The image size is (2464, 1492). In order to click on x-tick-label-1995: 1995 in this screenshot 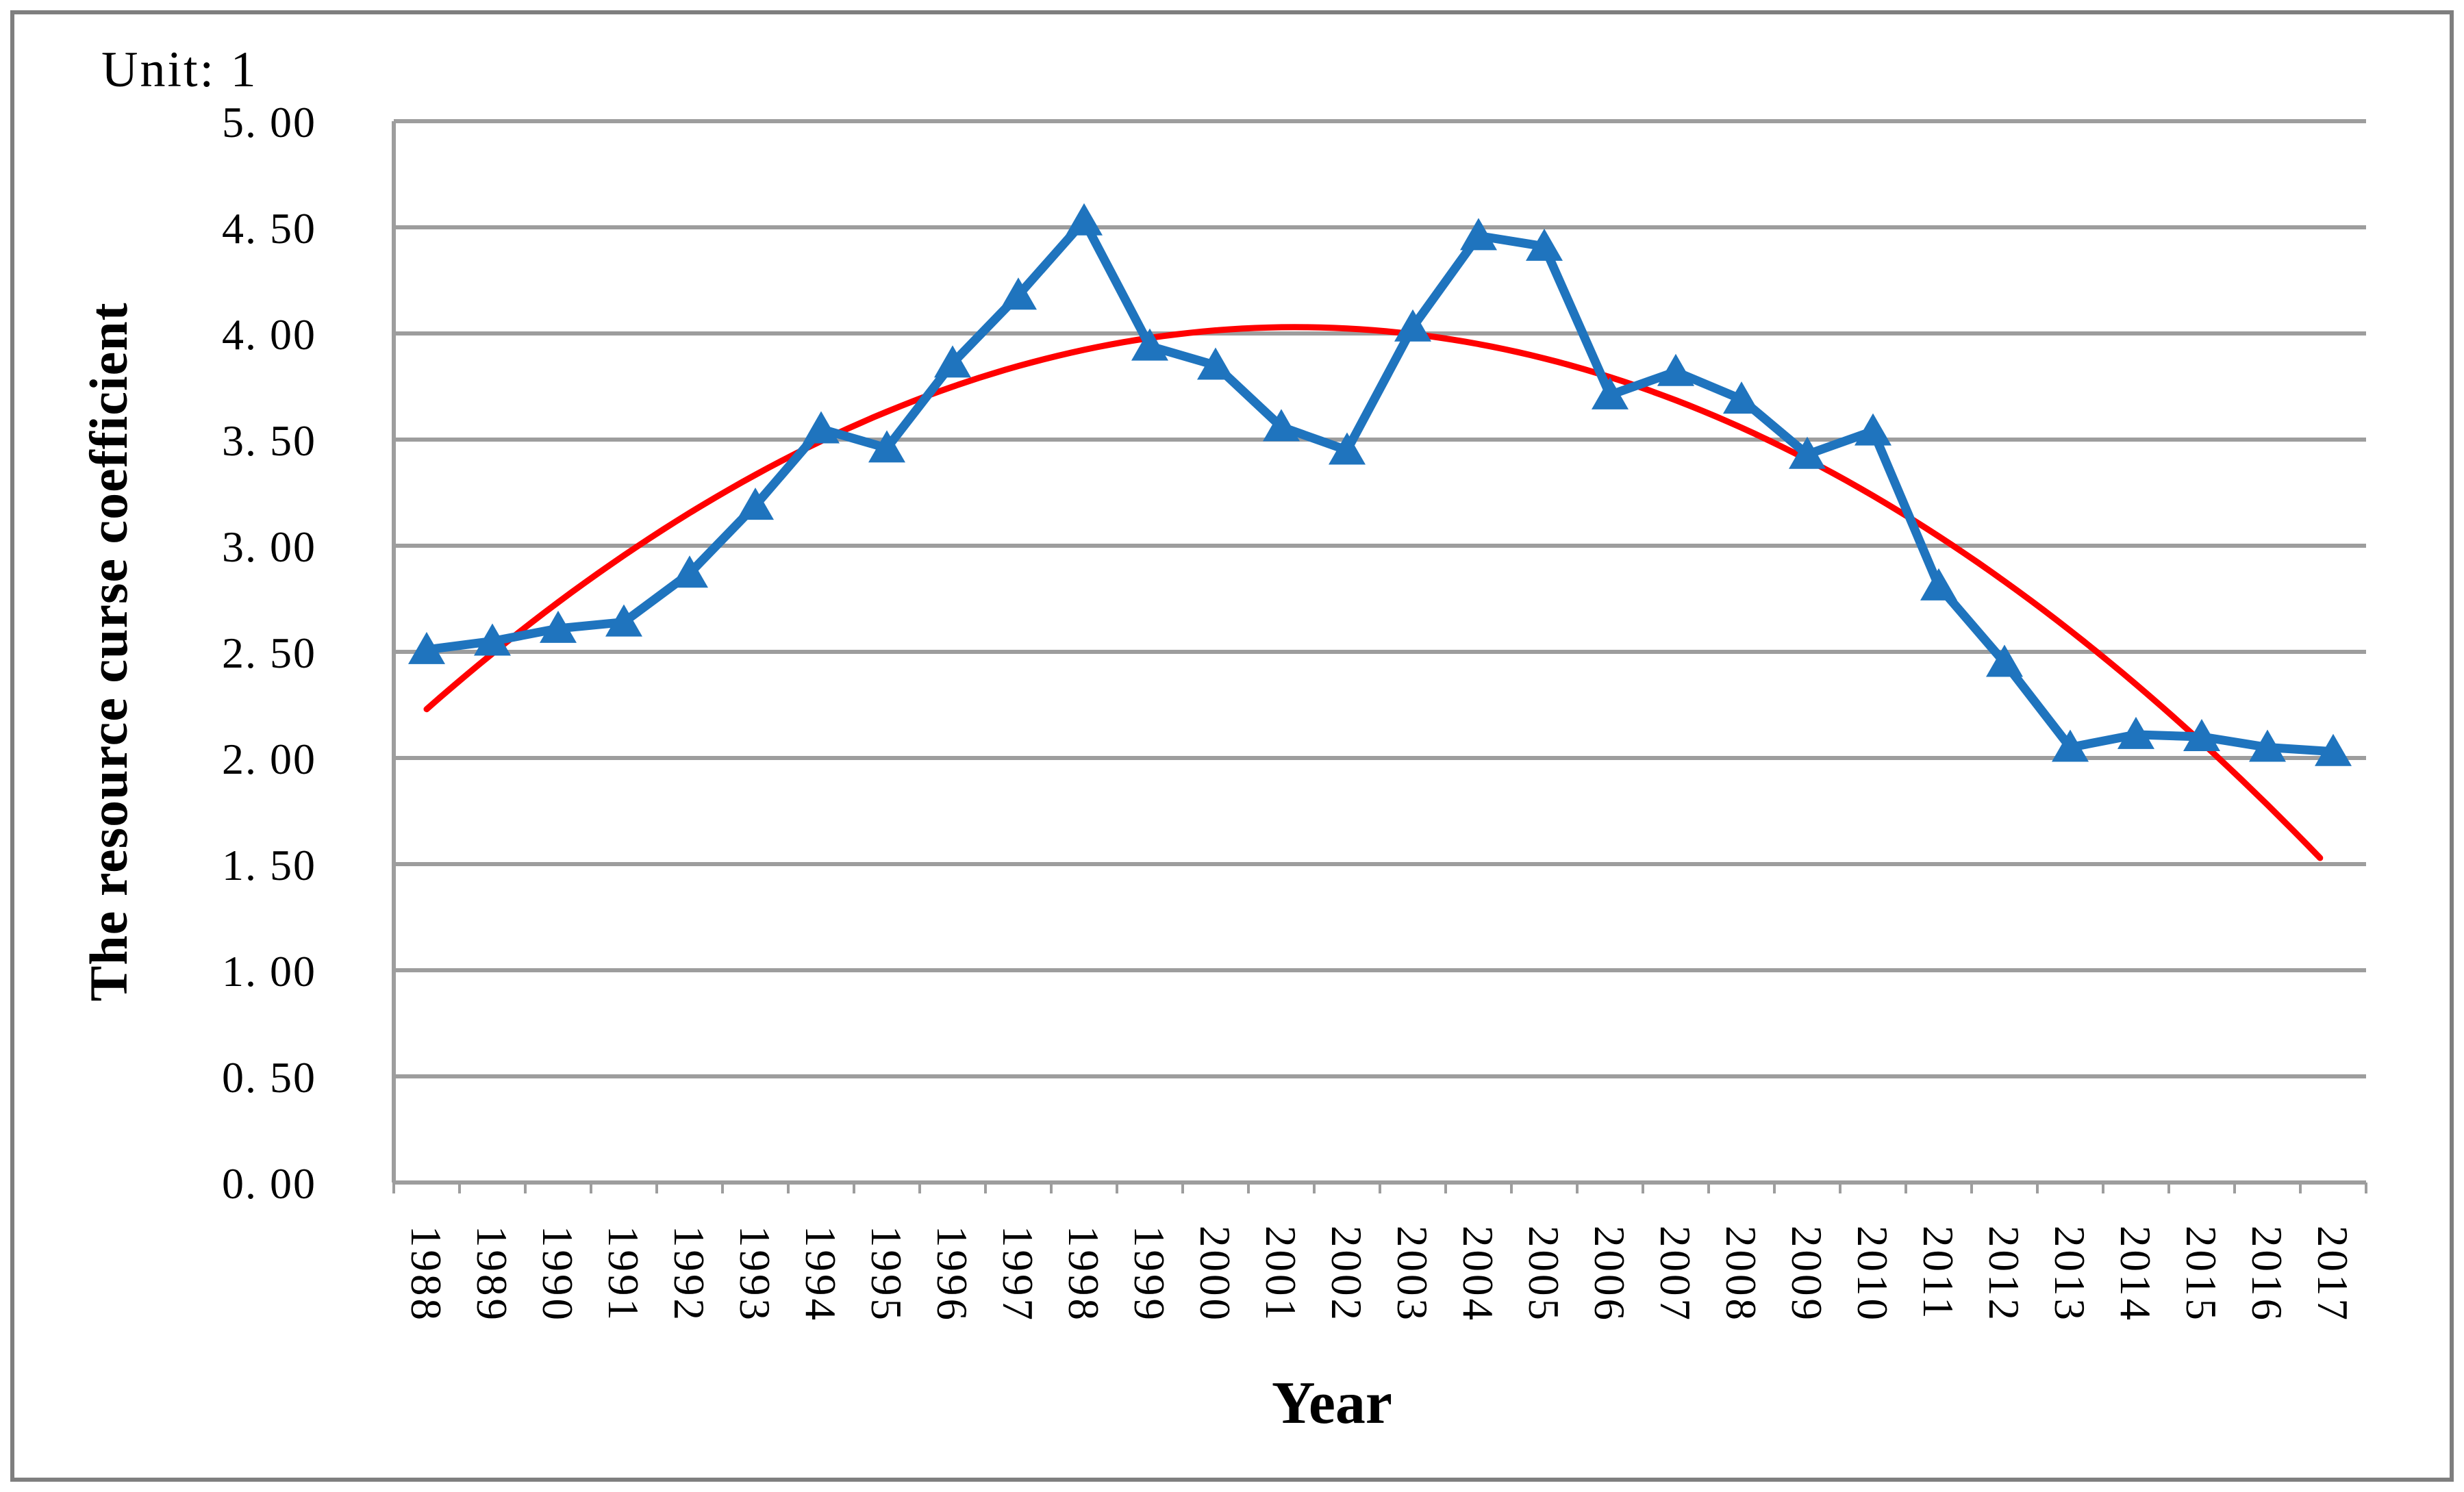, I will do `click(886, 1274)`.